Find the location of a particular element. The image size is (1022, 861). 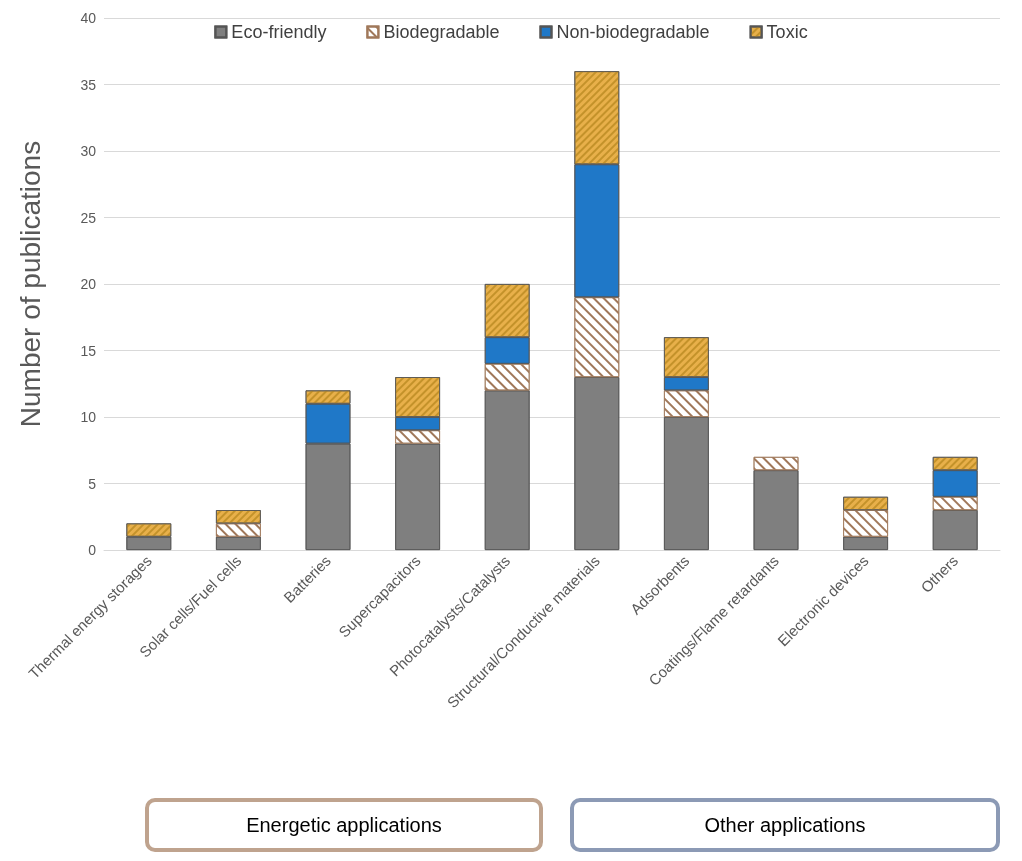

y-tick-label: 15 is located at coordinates (88, 350).